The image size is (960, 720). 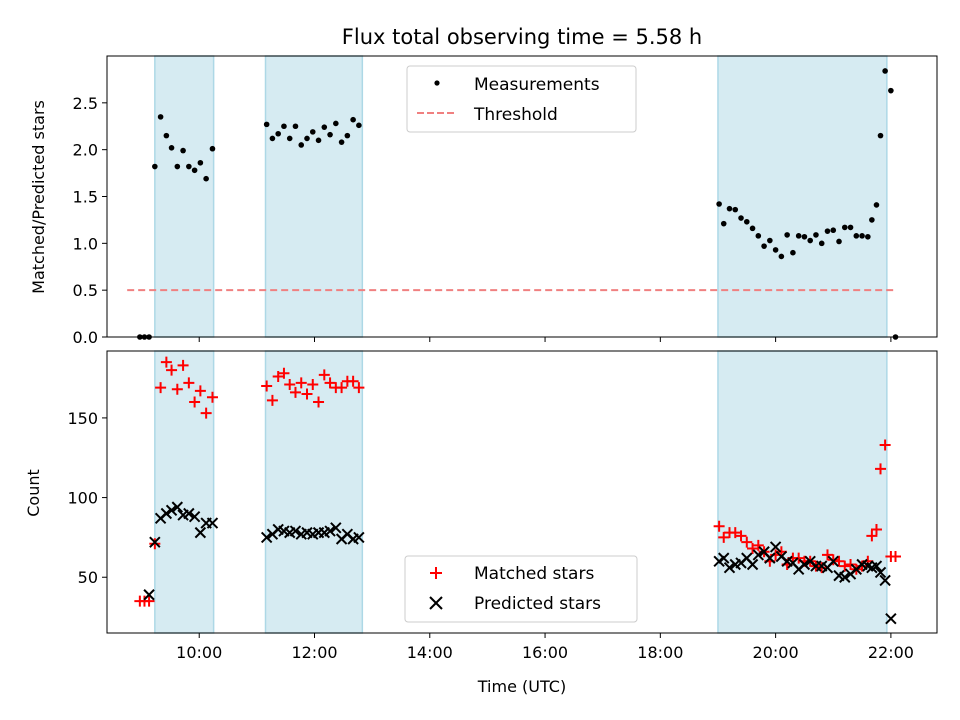 I want to click on legend-matched-marker, so click(x=436, y=573).